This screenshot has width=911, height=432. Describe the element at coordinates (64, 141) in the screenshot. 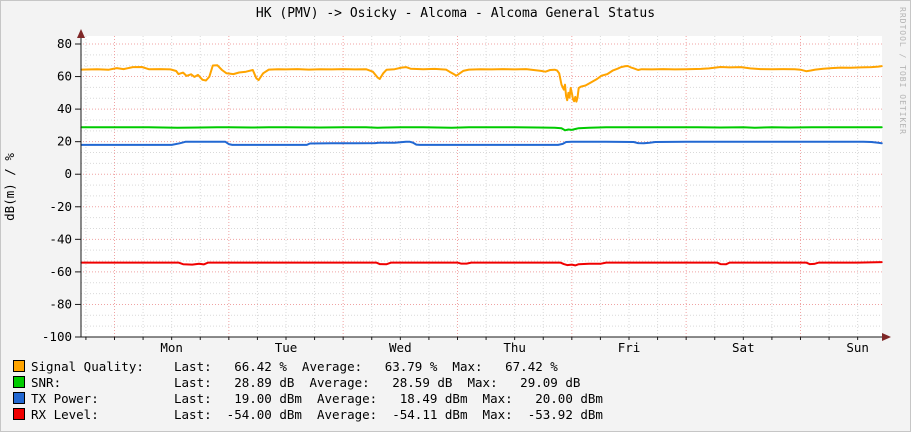

I see `y-tick-label: 20` at that location.